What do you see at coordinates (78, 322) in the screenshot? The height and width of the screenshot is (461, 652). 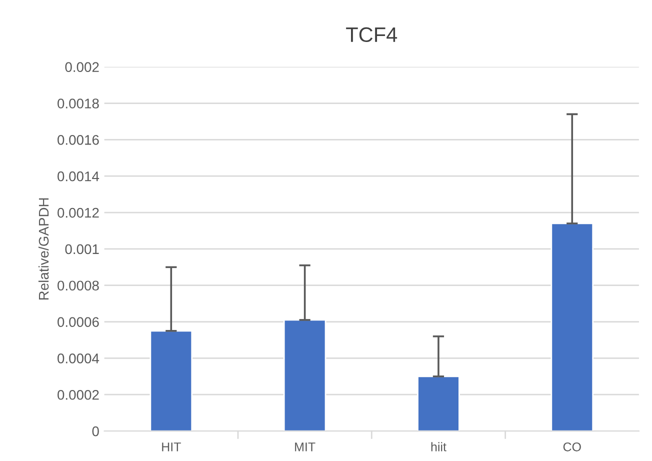 I see `y-tick-label: 0.0006` at bounding box center [78, 322].